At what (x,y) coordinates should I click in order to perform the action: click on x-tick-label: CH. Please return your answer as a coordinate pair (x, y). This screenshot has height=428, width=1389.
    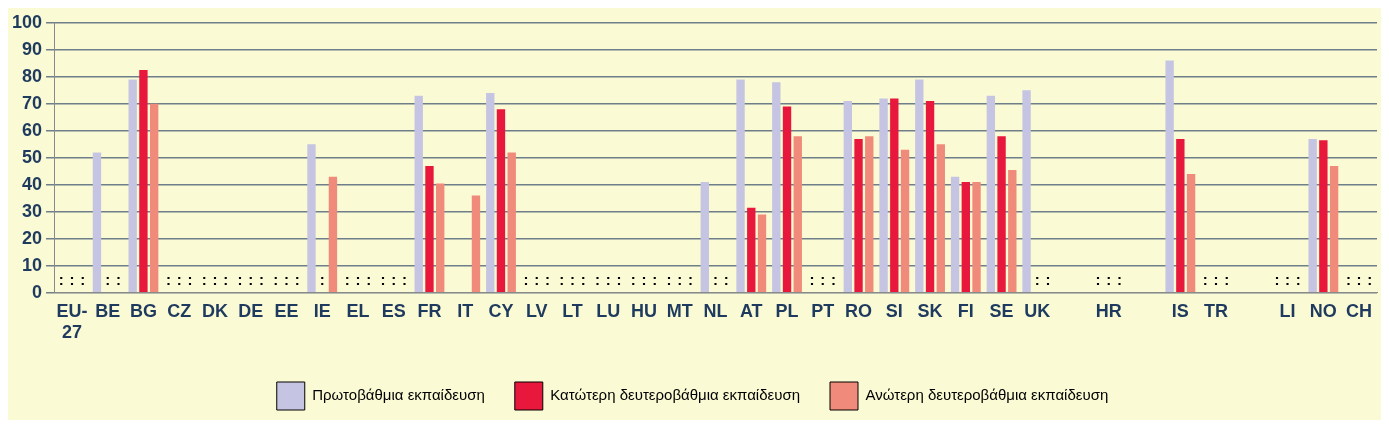
    Looking at the image, I should click on (1359, 310).